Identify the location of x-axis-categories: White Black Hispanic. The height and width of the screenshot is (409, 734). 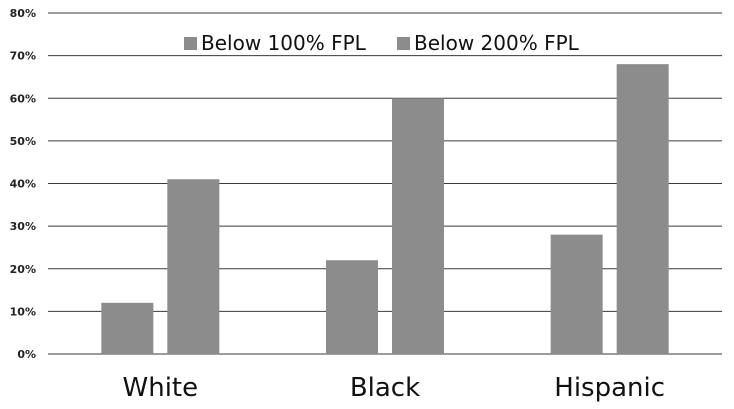
(394, 388).